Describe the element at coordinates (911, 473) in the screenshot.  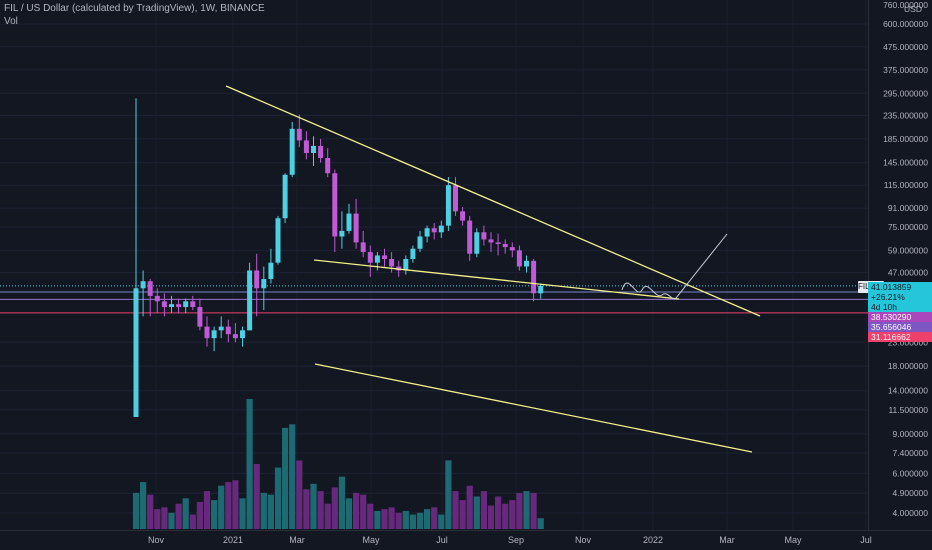
I see `y-tick-label: 6.000000` at that location.